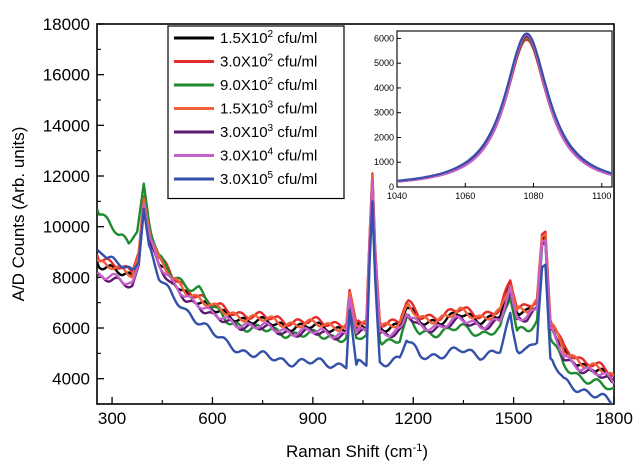  Describe the element at coordinates (66, 227) in the screenshot. I see `y-tick-label: 10000` at that location.